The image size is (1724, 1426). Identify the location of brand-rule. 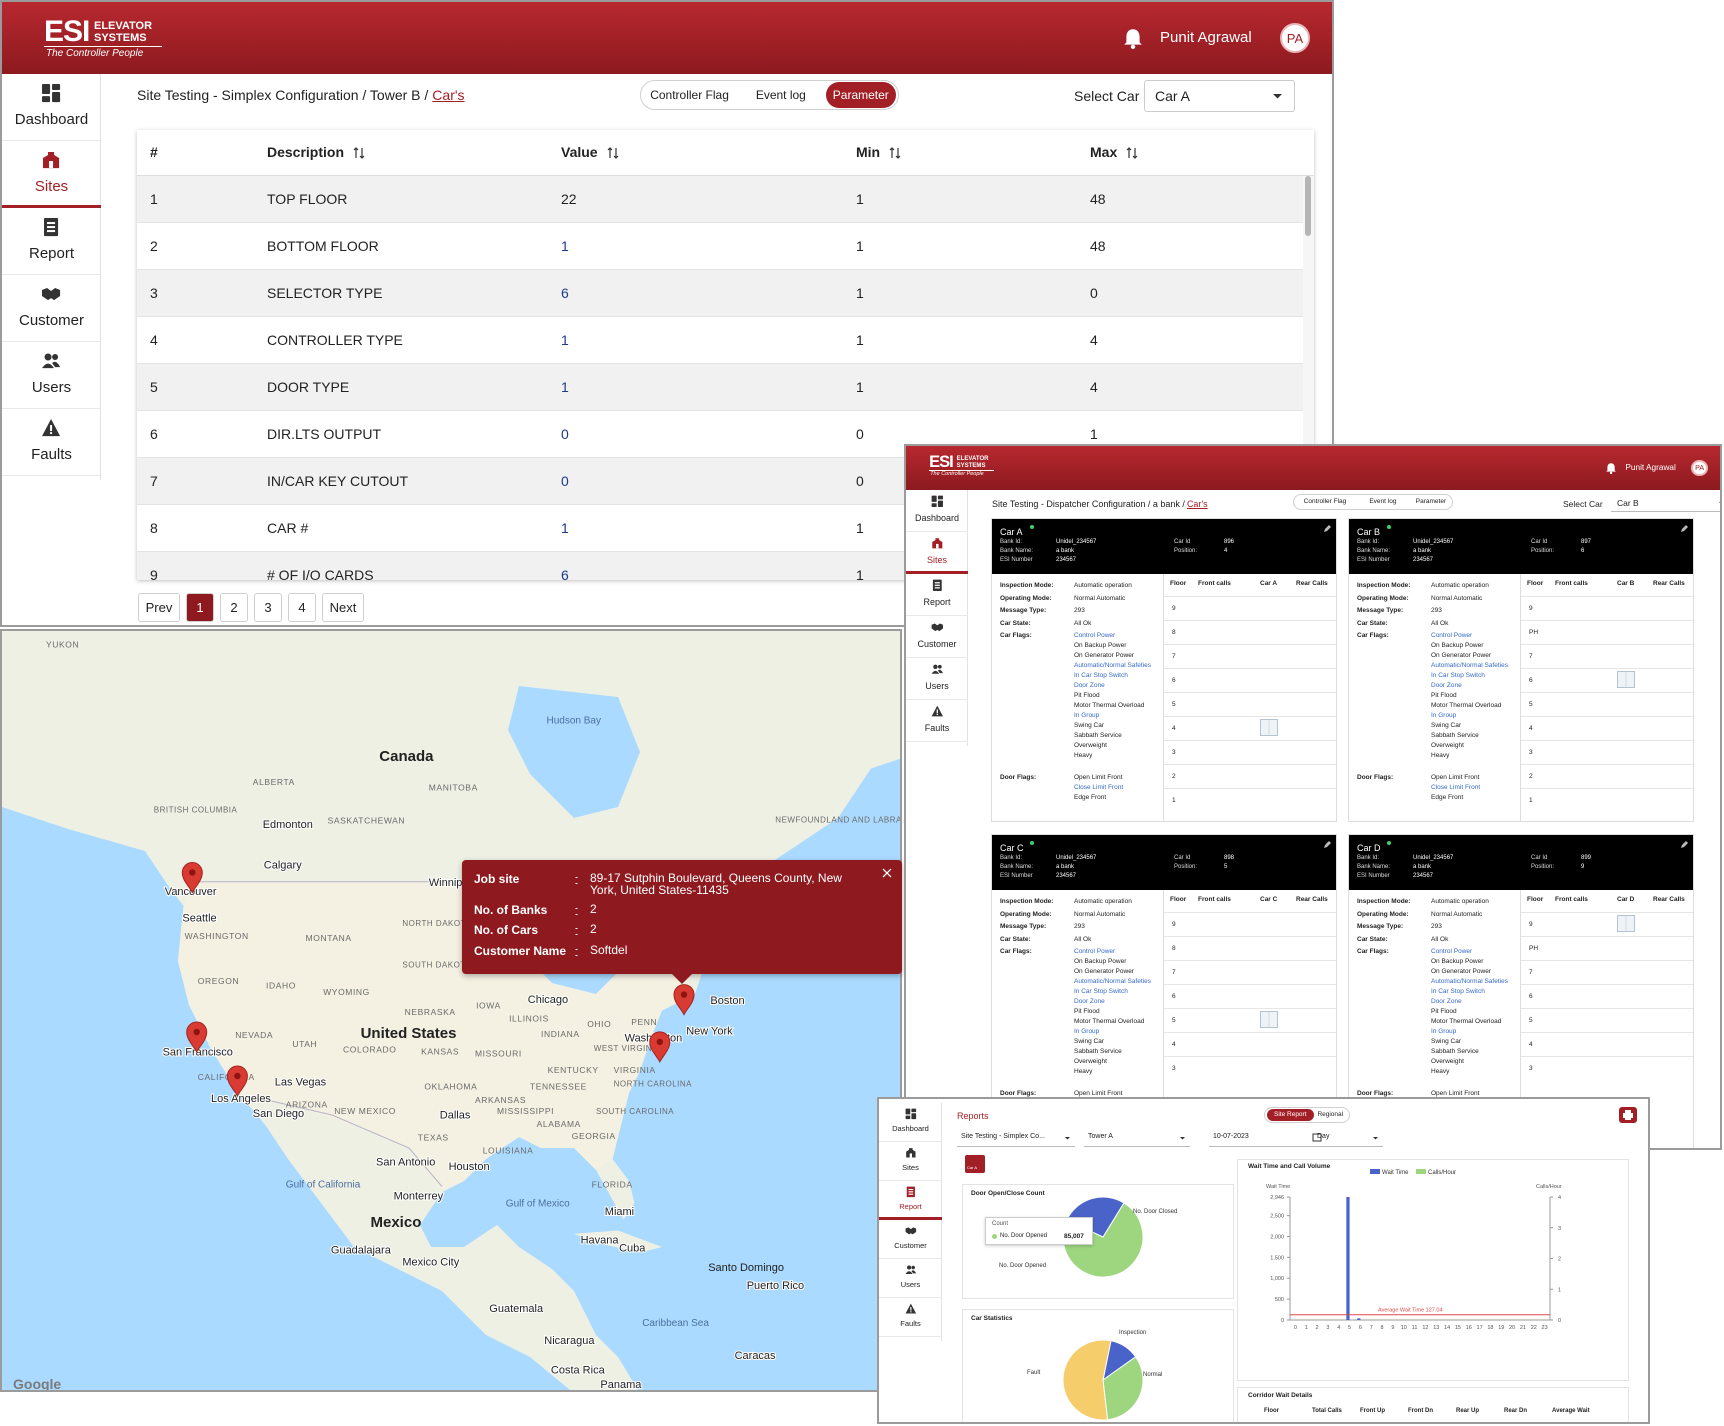
(103, 46).